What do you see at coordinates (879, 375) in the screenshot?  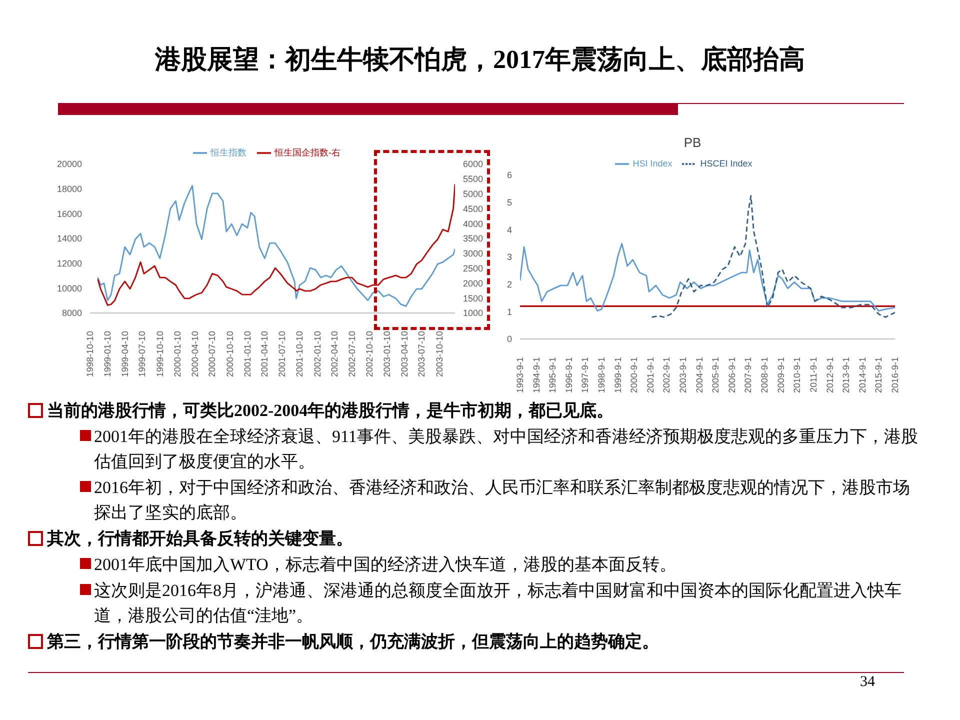 I see `x-tick-label: 2015-9-1` at bounding box center [879, 375].